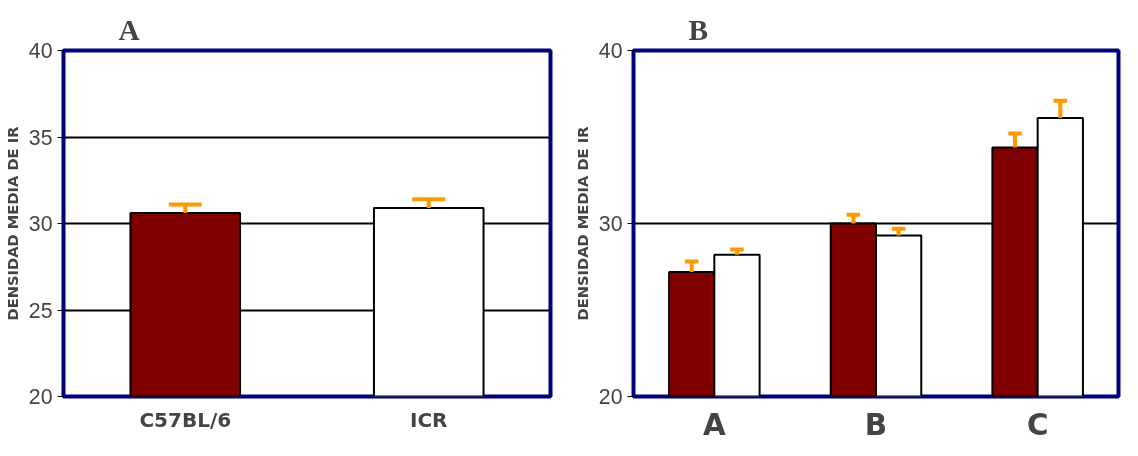  Describe the element at coordinates (876, 424) in the screenshot. I see `x-tick-label: B` at that location.